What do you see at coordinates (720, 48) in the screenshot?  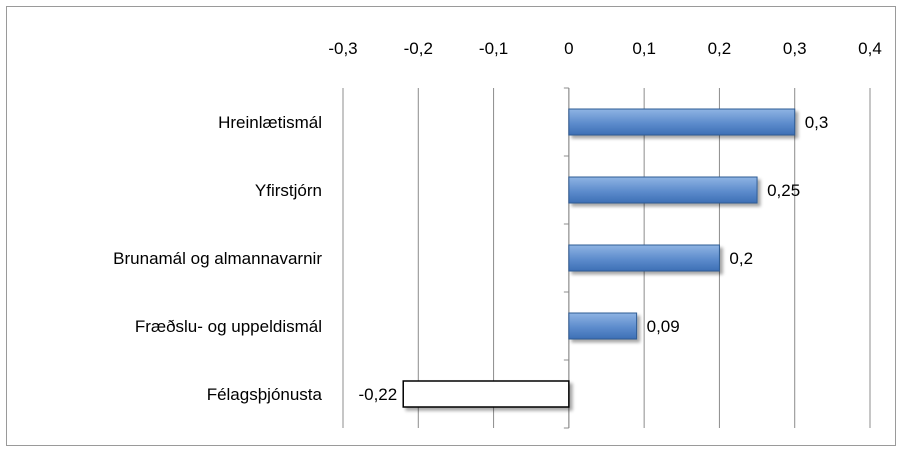 I see `x-tick-label: 0,2` at bounding box center [720, 48].